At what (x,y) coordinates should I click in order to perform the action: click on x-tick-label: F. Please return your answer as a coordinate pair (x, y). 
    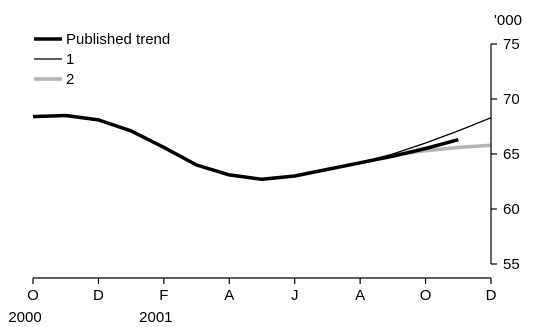
    Looking at the image, I should click on (163, 295).